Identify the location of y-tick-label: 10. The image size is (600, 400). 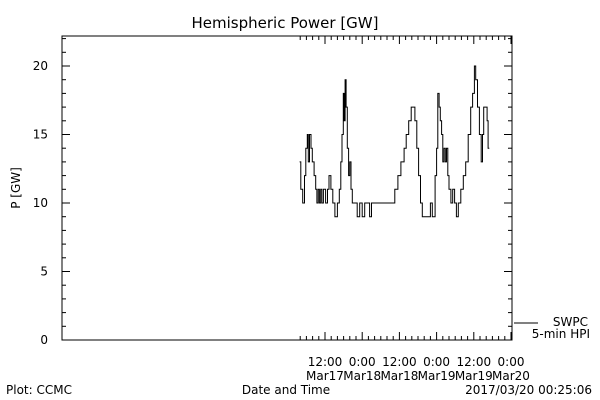
(40, 203).